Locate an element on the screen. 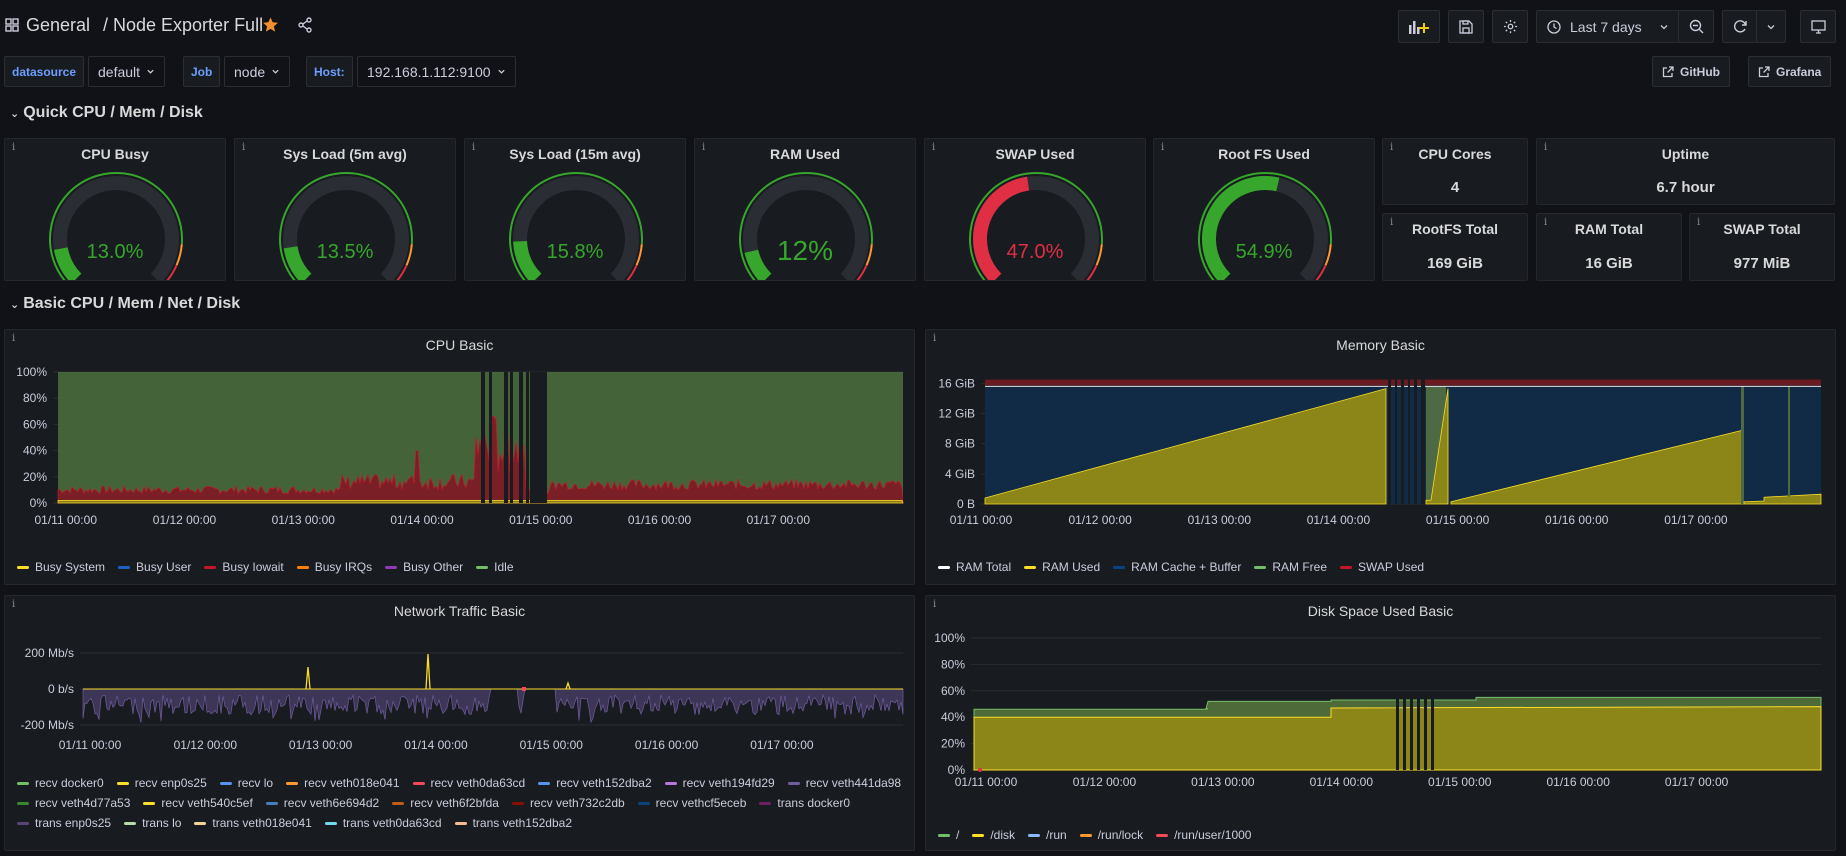  x-tick-label: 01/15 00:00 is located at coordinates (1460, 782).